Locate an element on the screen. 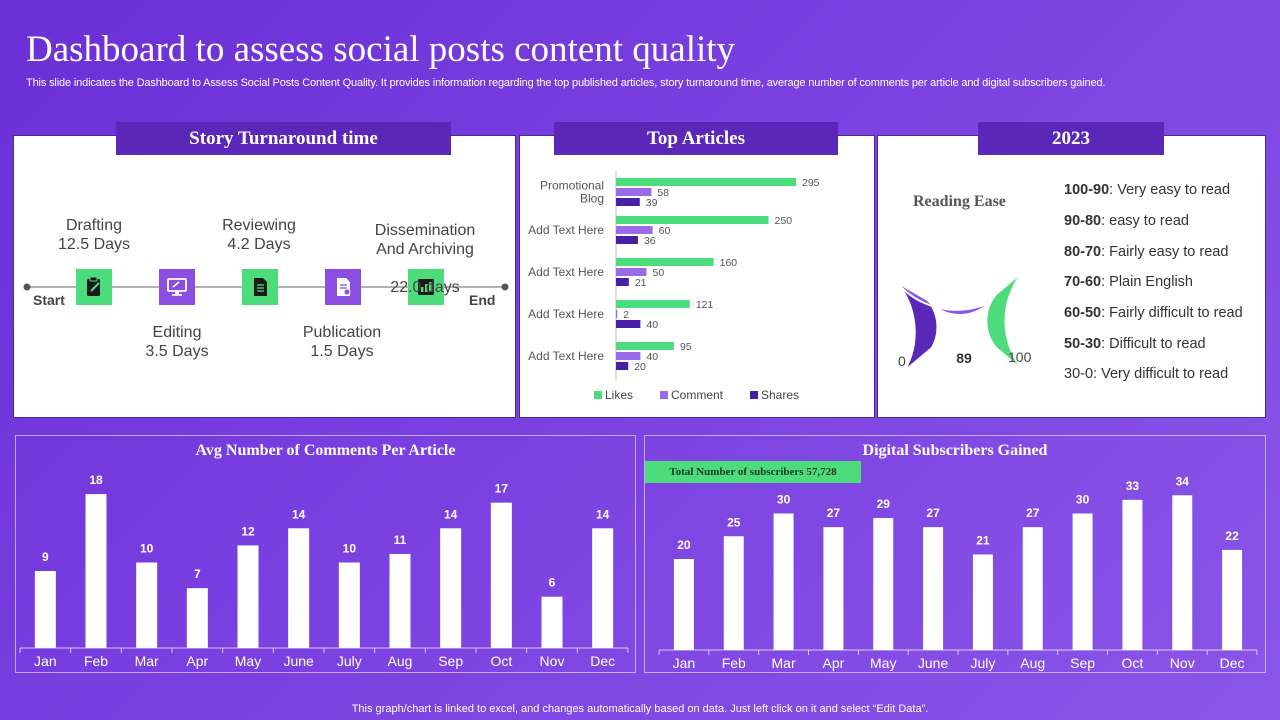 The image size is (1280, 720). bar-value-label: 18 is located at coordinates (96, 480).